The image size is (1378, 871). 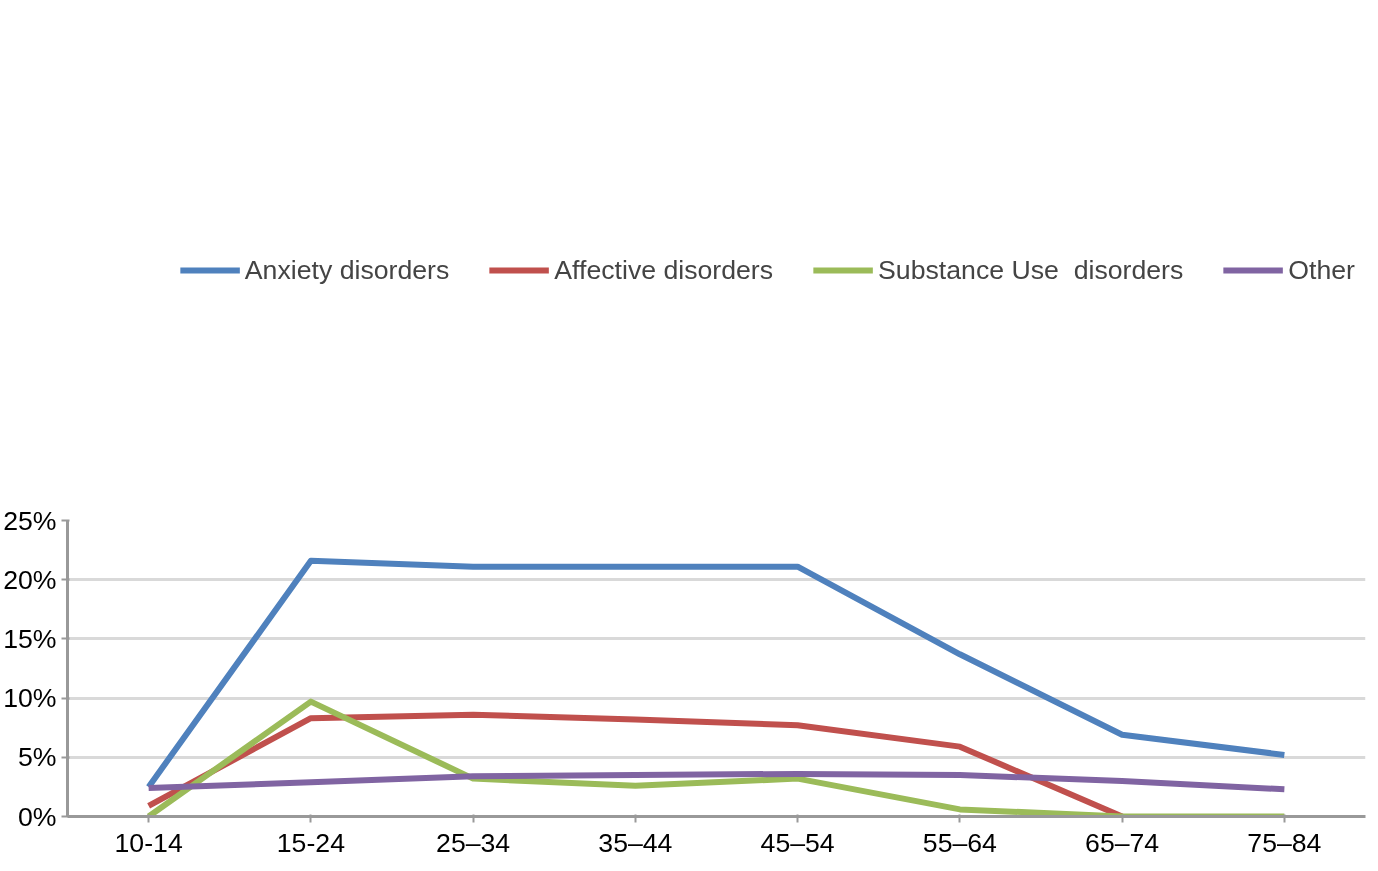 What do you see at coordinates (664, 270) in the screenshot?
I see `legend-label: Affective disorders` at bounding box center [664, 270].